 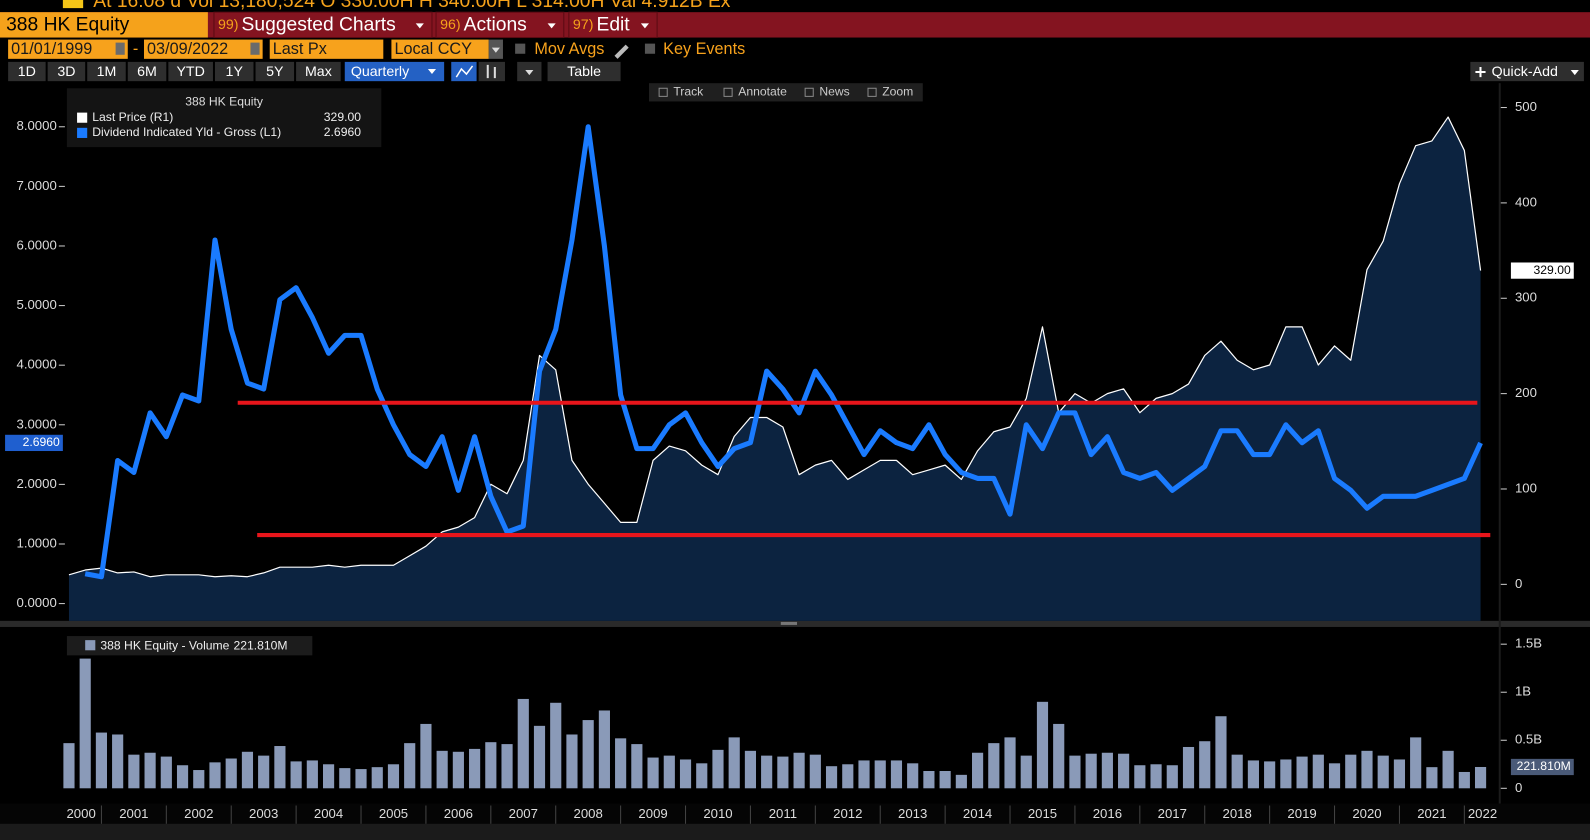 I want to click on y-tick-label: 7.0000, so click(x=36, y=185).